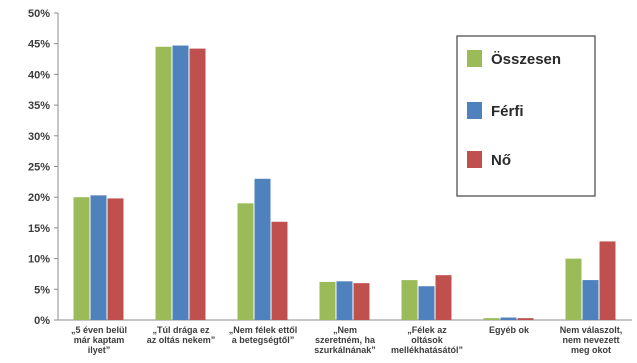 The image size is (637, 363). Describe the element at coordinates (39, 45) in the screenshot. I see `y-tick-label: 45%` at that location.